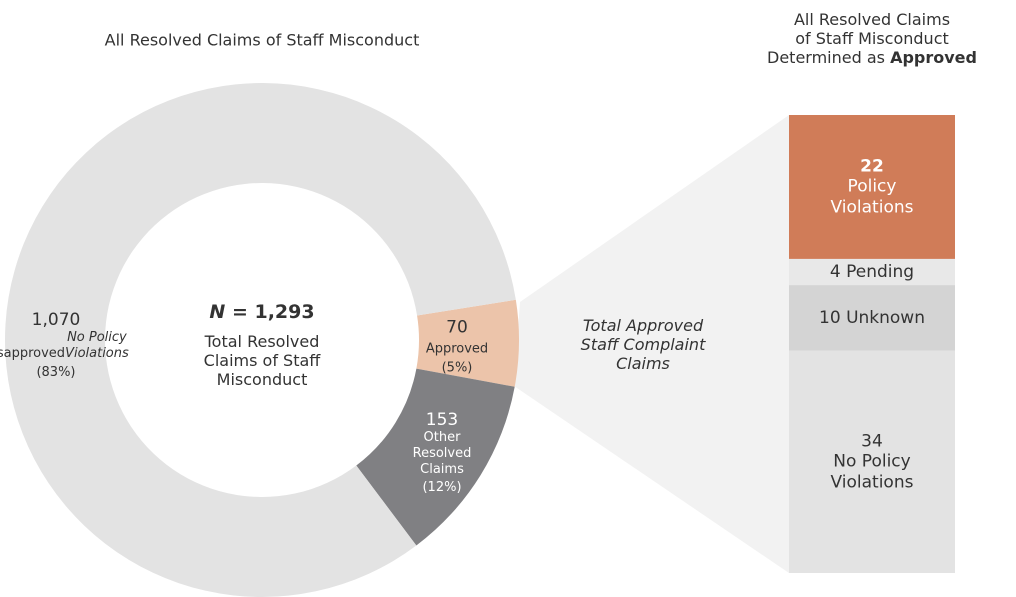 The image size is (1016, 597). I want to click on segment-category: Policy Violations, so click(872, 197).